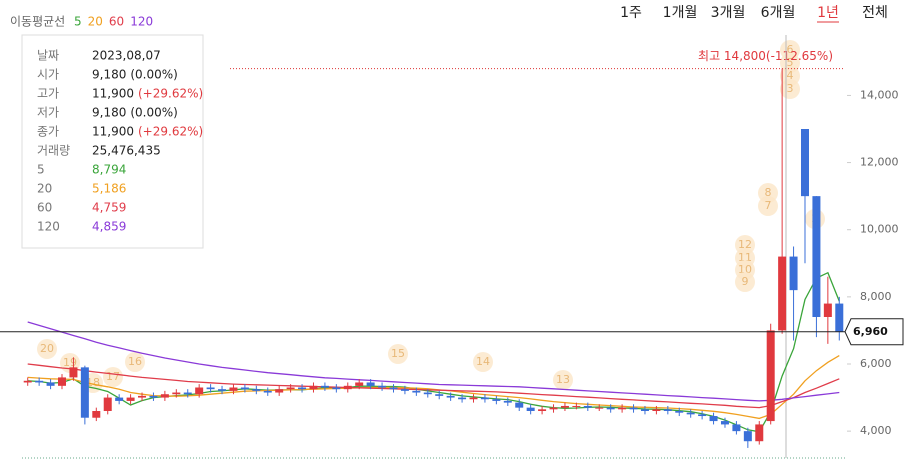 This screenshot has height=461, width=905. I want to click on event-marker-label: 15, so click(398, 353).